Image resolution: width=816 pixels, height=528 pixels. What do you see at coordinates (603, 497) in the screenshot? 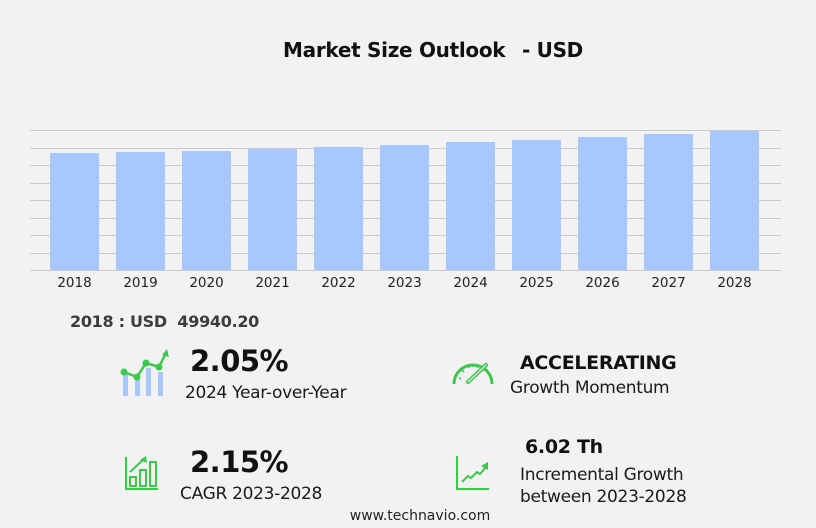
I see `incremental-label-line2: between 2023-2028` at bounding box center [603, 497].